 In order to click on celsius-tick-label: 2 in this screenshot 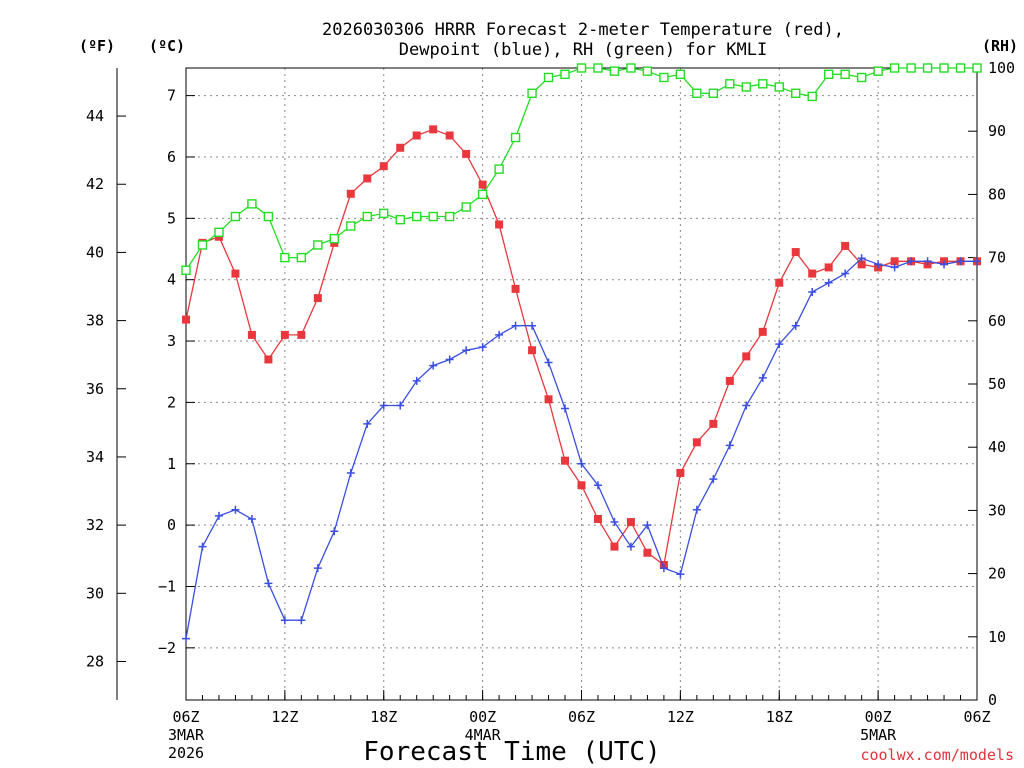, I will do `click(171, 402)`.